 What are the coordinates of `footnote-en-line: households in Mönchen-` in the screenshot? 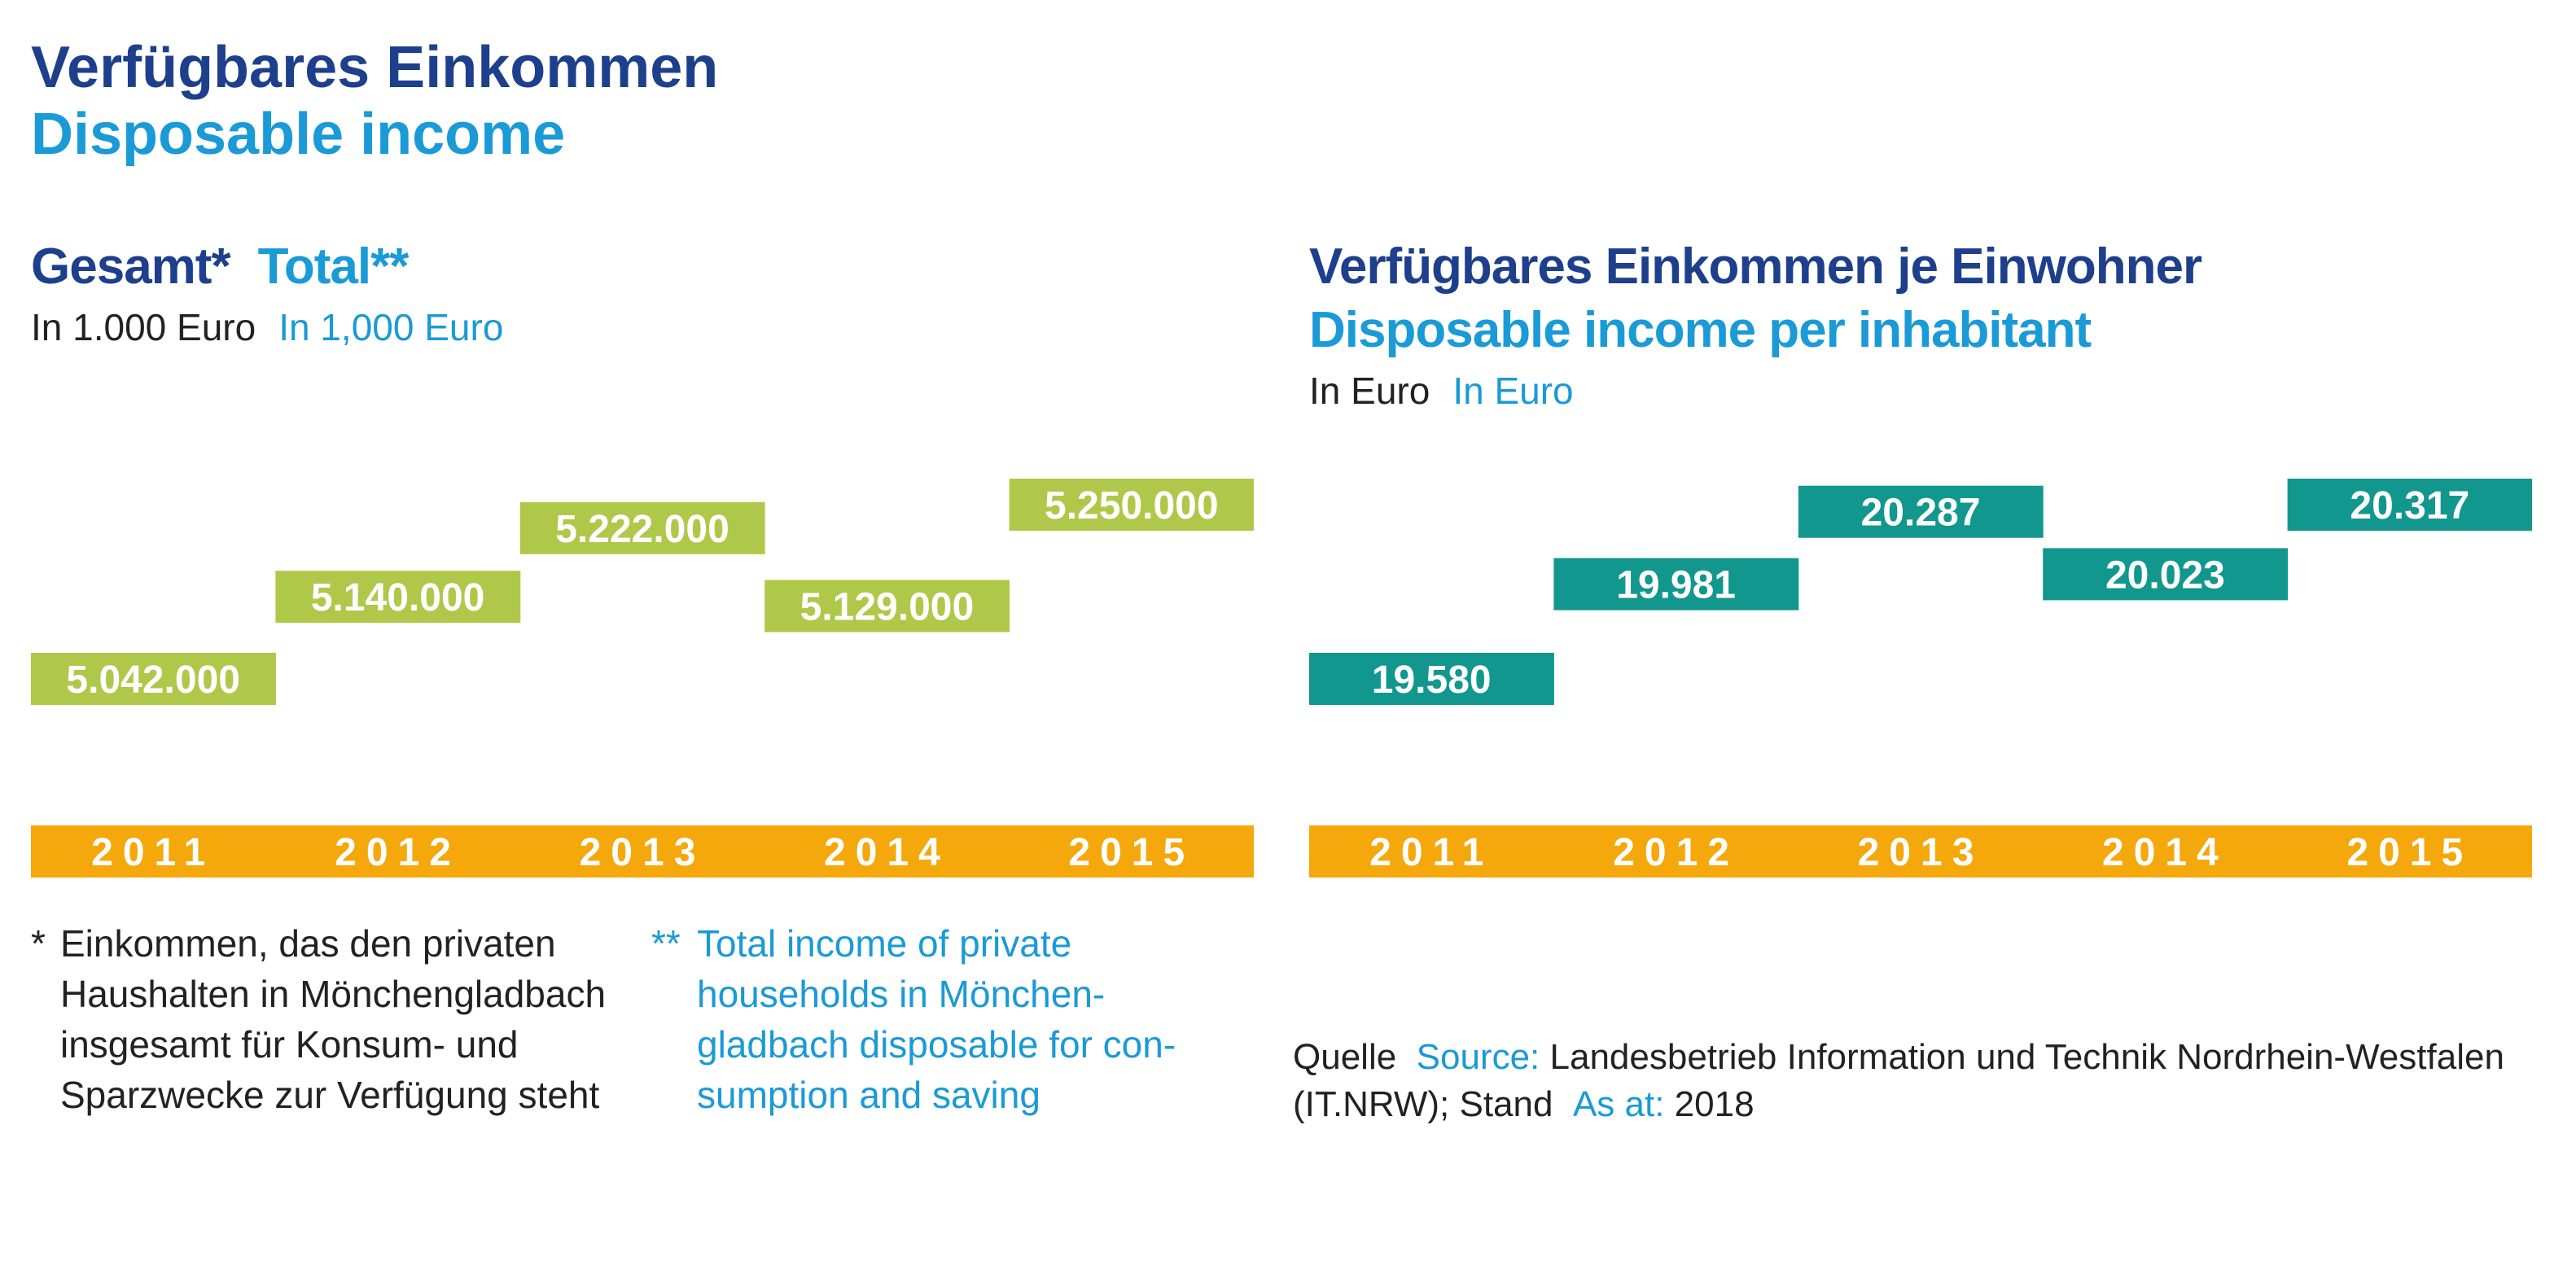 It's located at (902, 994).